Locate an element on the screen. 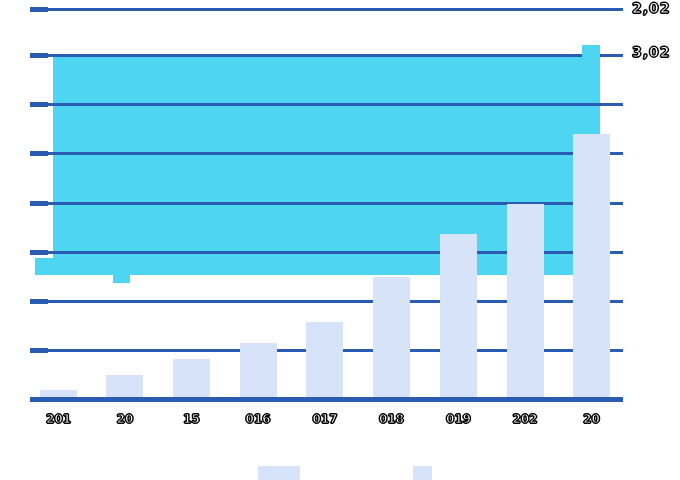 The width and height of the screenshot is (680, 480). right-axis-label-top: 2,02 is located at coordinates (651, 9).